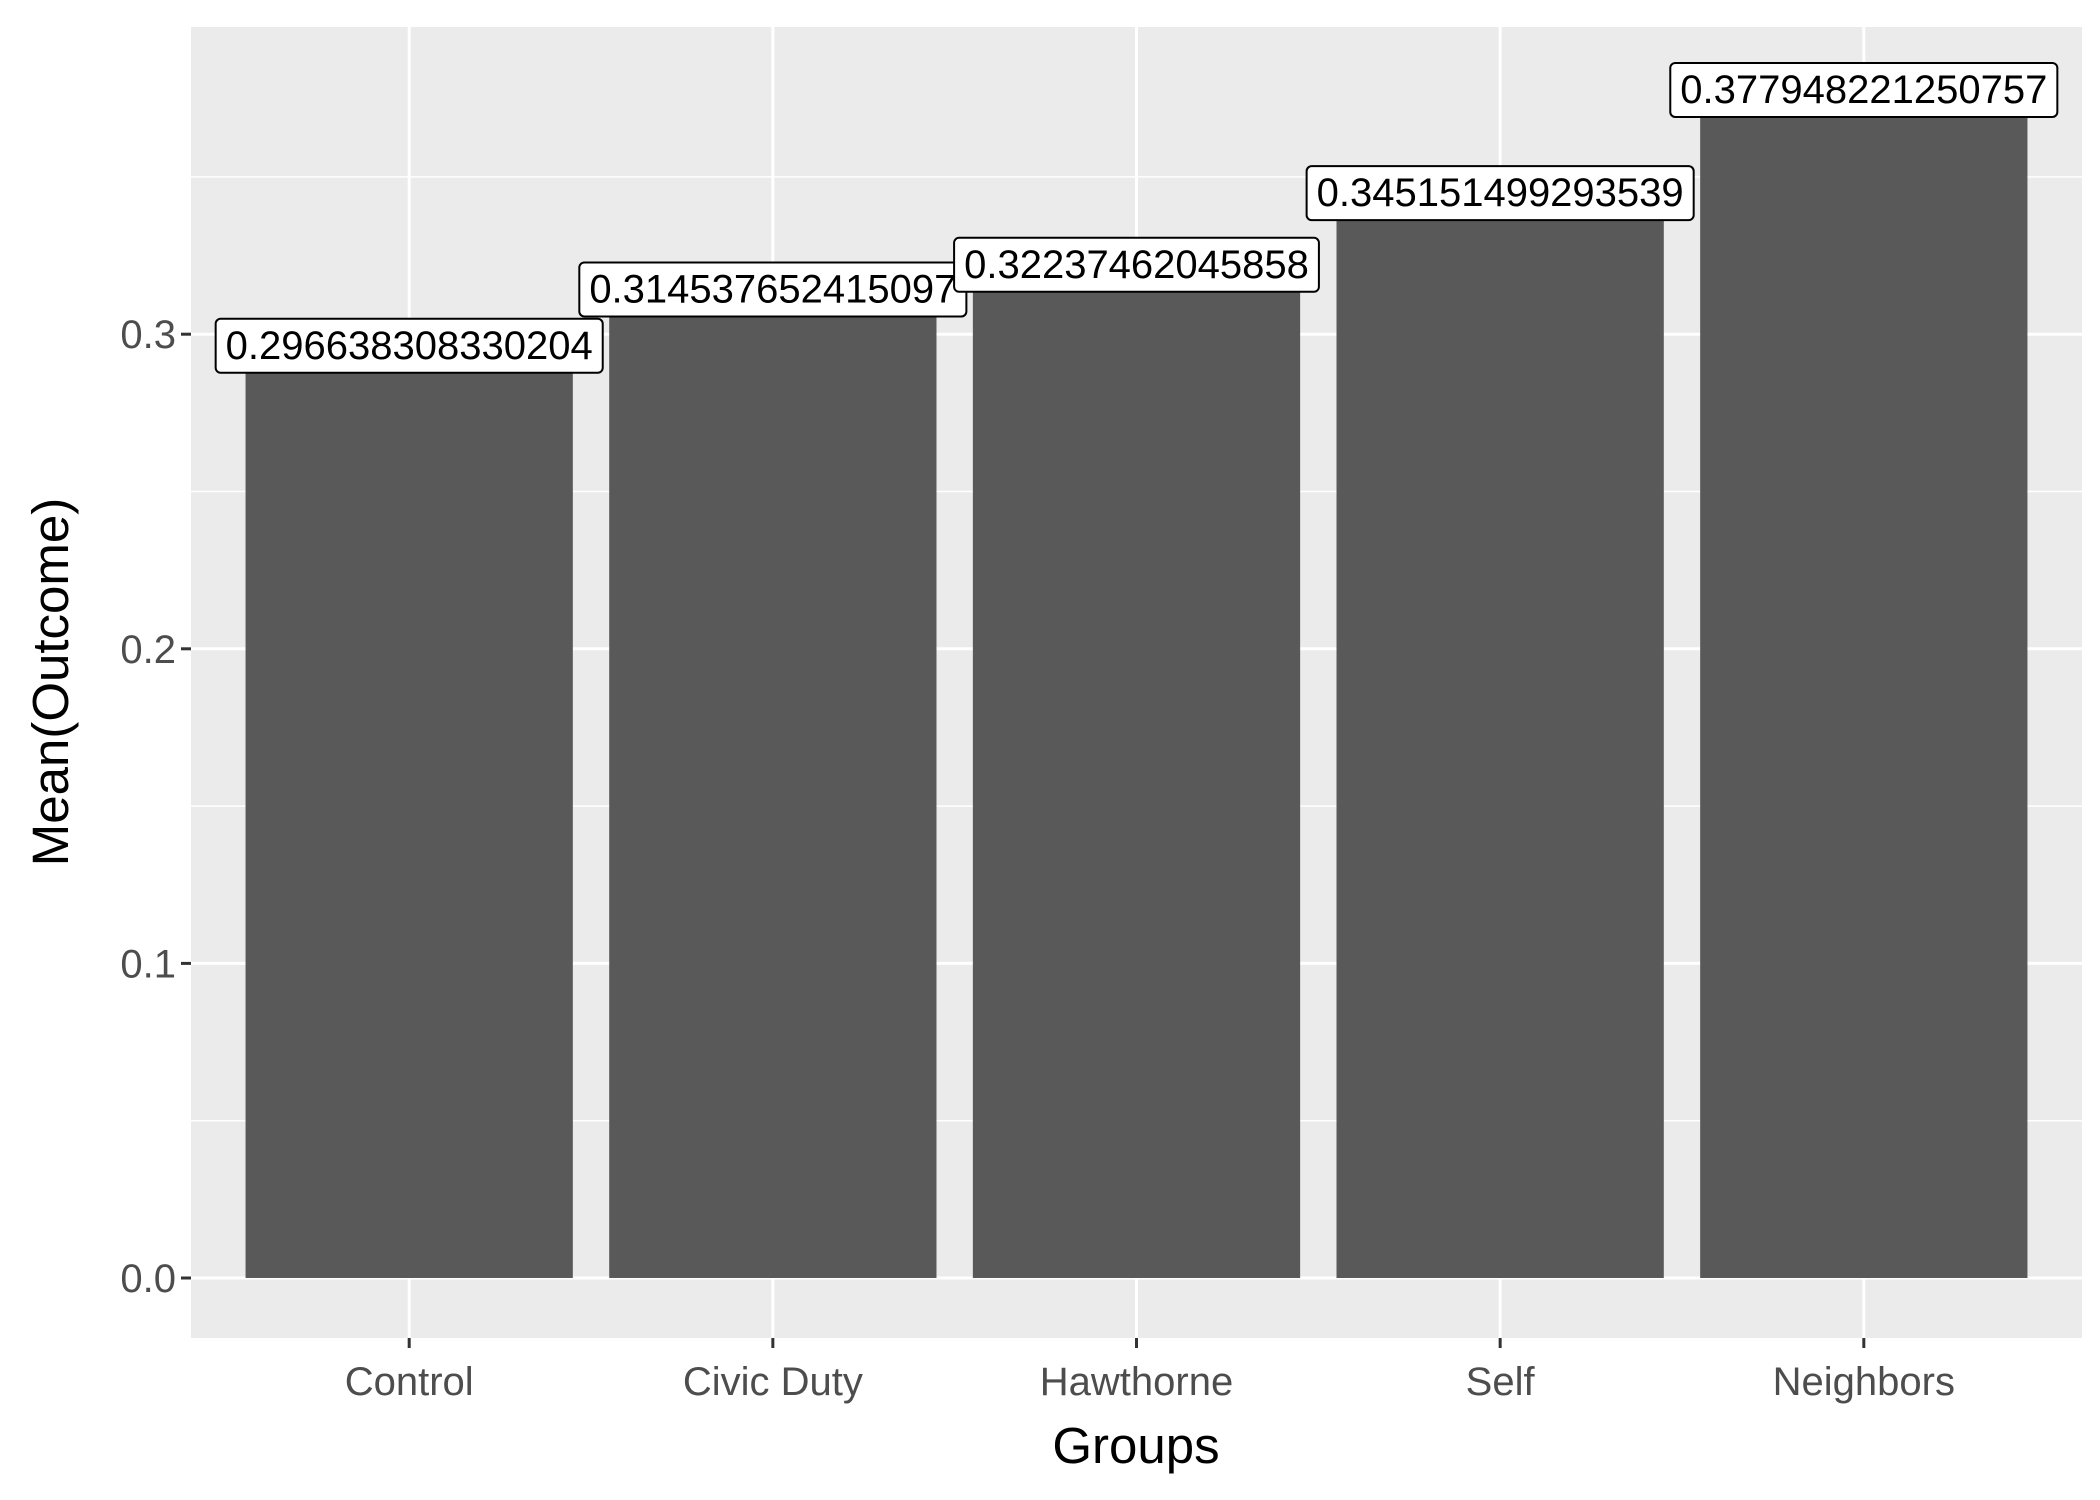 The height and width of the screenshot is (1500, 2100). Describe the element at coordinates (1136, 770) in the screenshot. I see `bar-hawthorne` at that location.